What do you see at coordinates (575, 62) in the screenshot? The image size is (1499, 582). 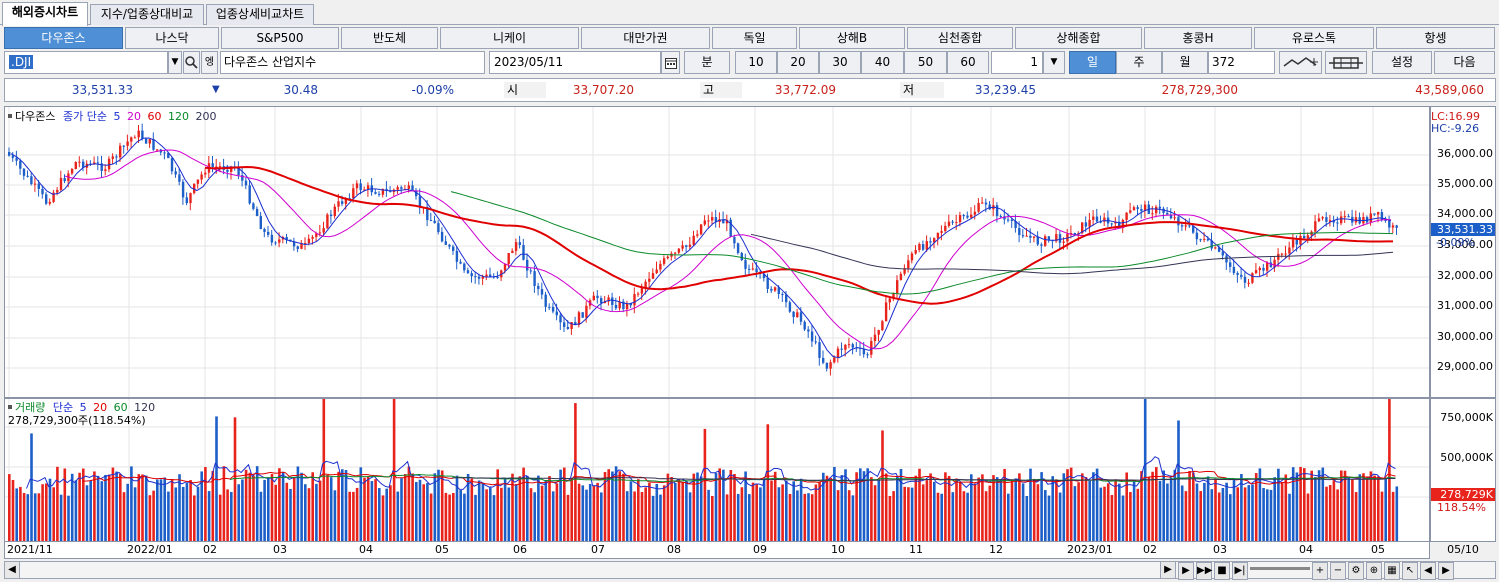 I see `date-input: 2023/05/11` at bounding box center [575, 62].